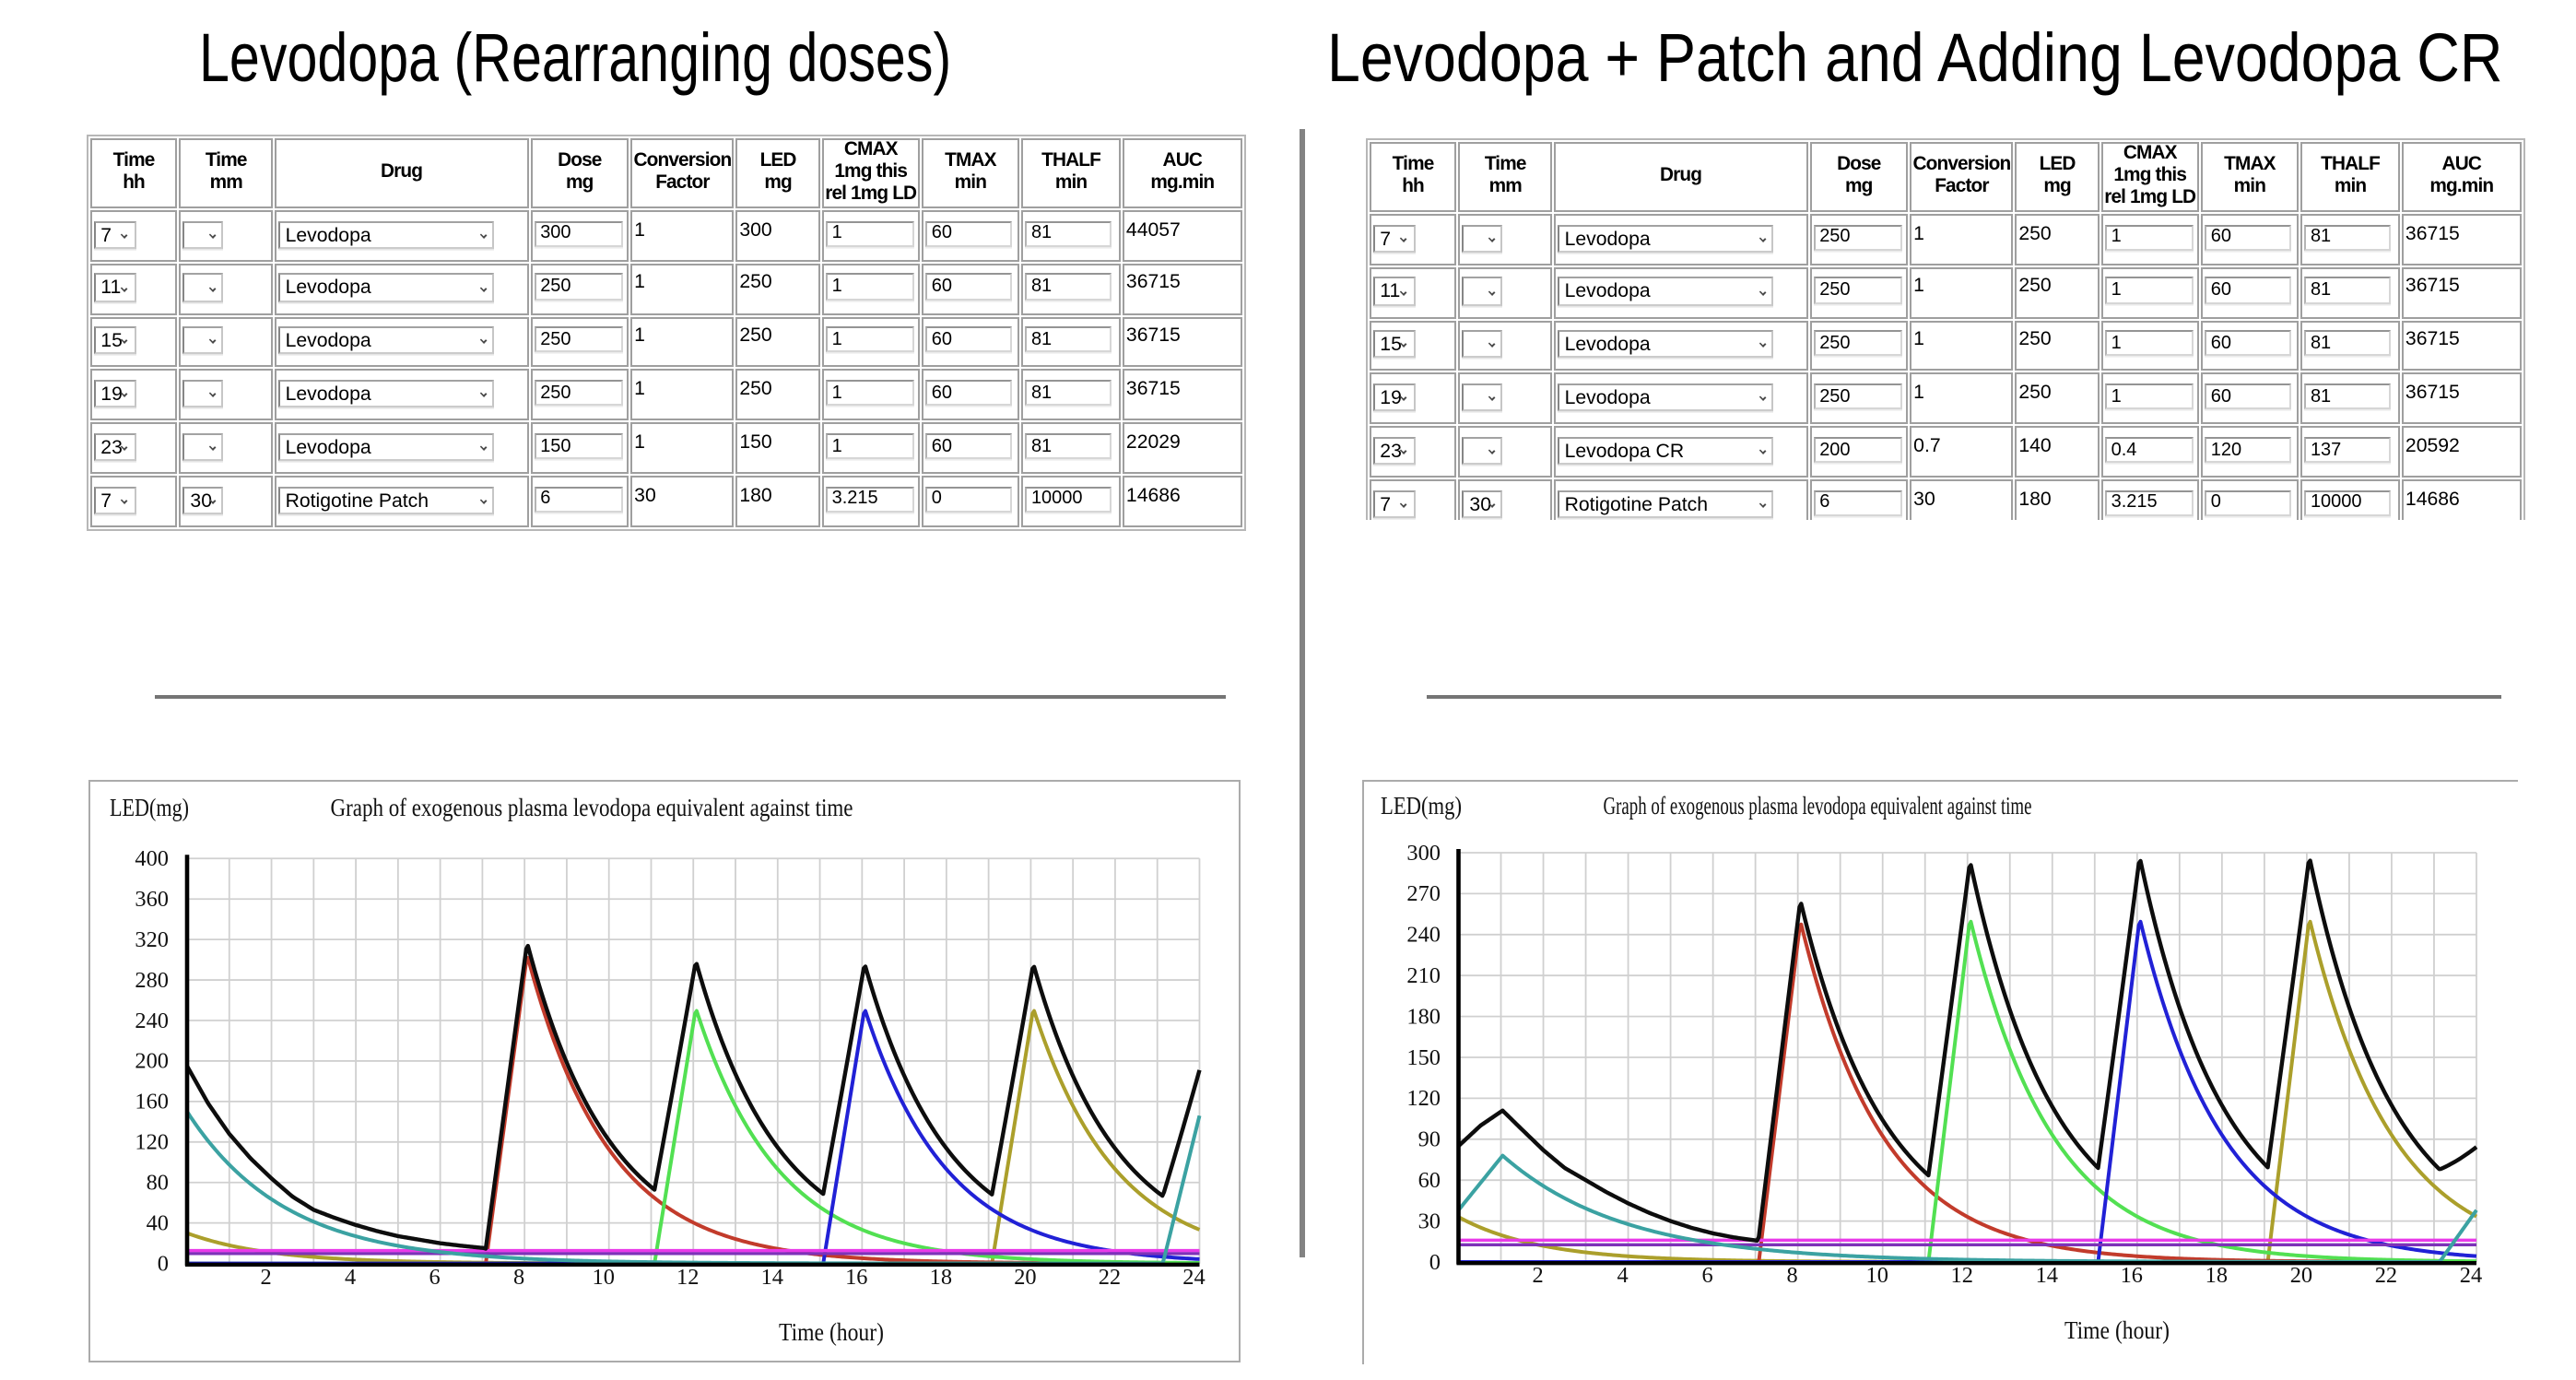  Describe the element at coordinates (152, 1062) in the screenshot. I see `svg-text: 200` at that location.